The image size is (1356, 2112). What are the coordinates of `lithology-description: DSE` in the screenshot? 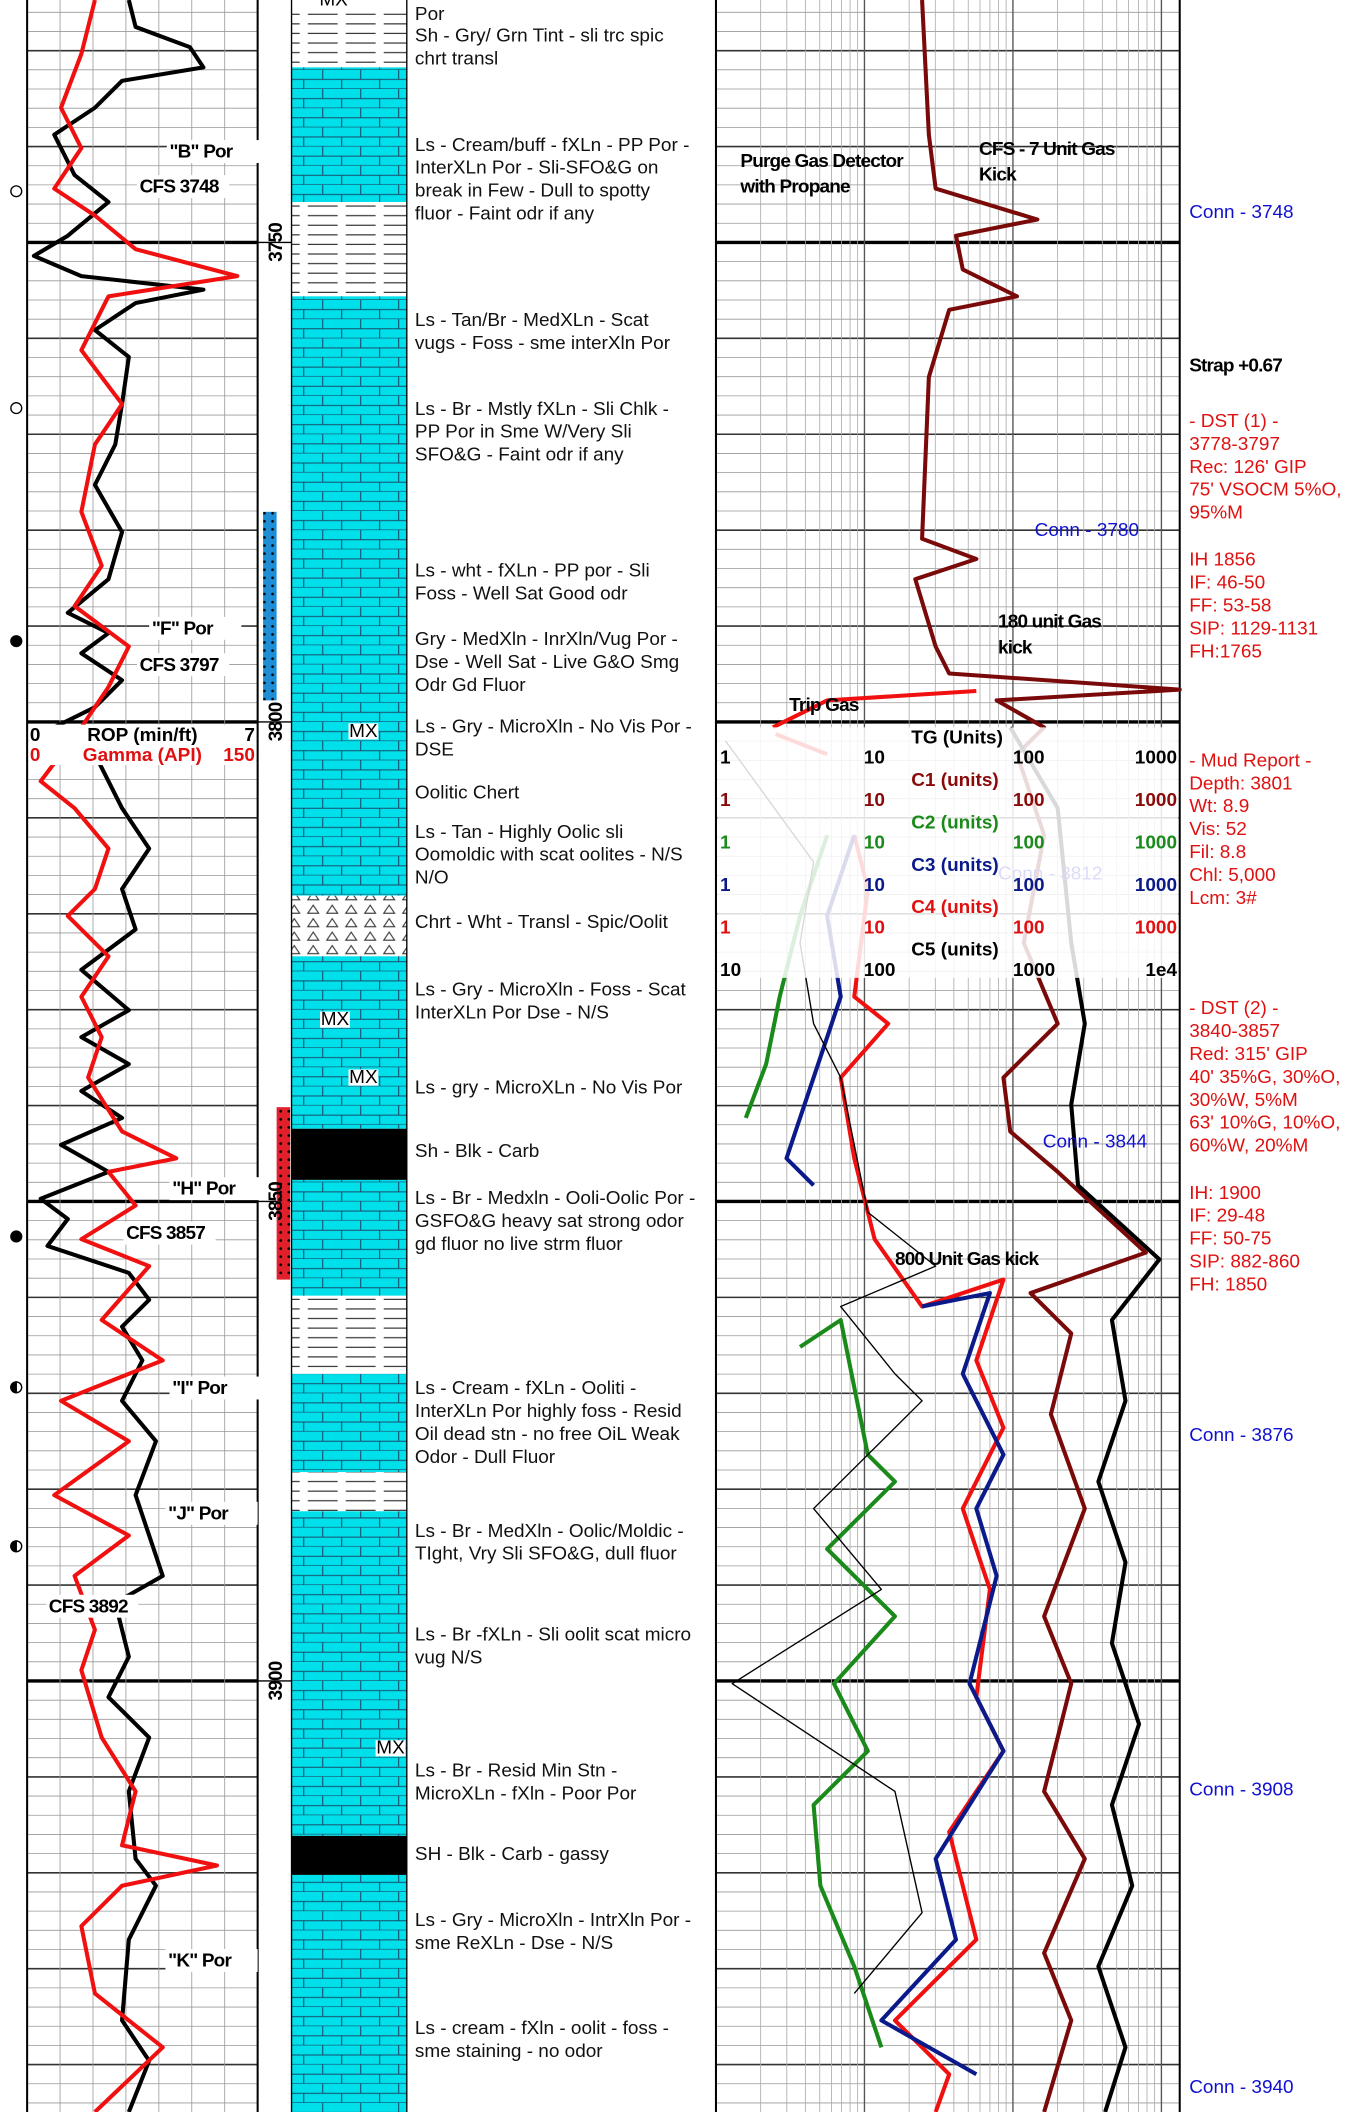 It's located at (434, 750).